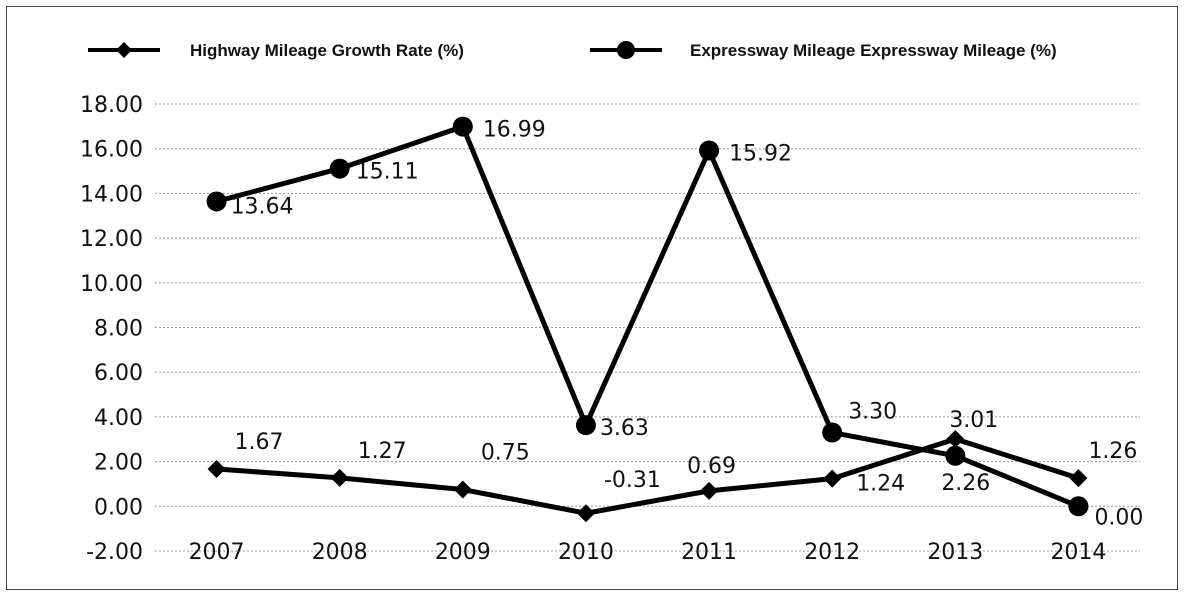 Image resolution: width=1184 pixels, height=594 pixels. I want to click on data-label: 0.00, so click(1118, 517).